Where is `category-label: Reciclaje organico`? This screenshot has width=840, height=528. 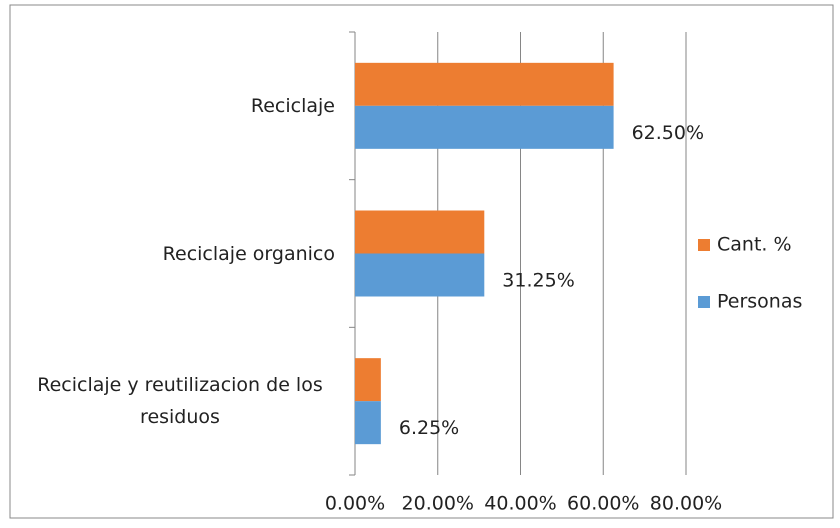 category-label: Reciclaje organico is located at coordinates (248, 253).